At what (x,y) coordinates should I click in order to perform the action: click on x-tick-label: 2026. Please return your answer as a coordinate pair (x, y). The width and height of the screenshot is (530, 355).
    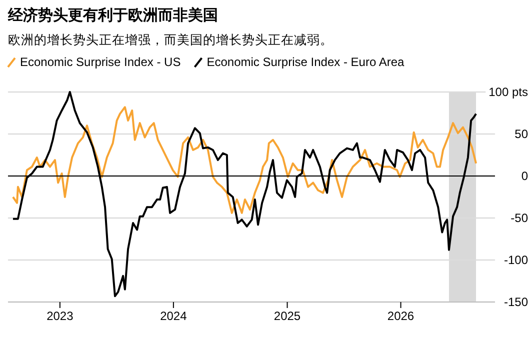
    Looking at the image, I should click on (400, 316).